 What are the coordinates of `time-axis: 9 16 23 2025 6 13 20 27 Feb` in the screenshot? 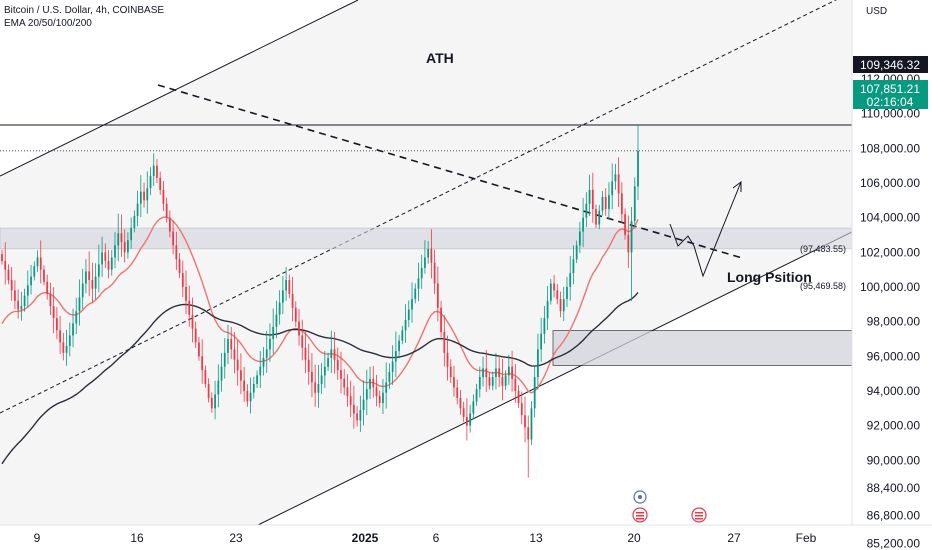 It's located at (425, 538).